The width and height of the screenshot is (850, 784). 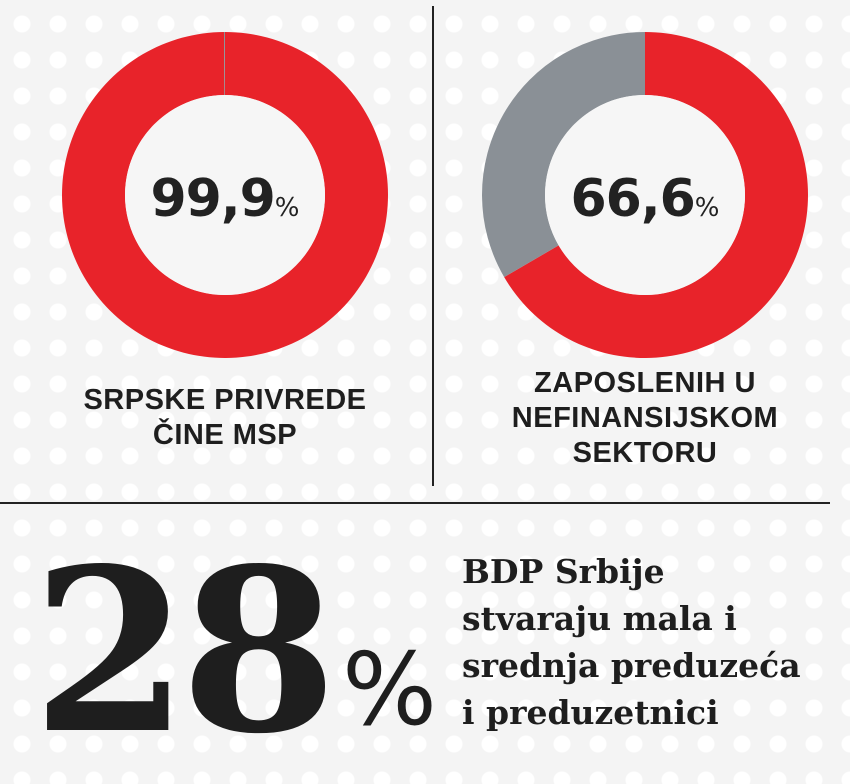 What do you see at coordinates (563, 571) in the screenshot?
I see `description-line: BDP Srbije` at bounding box center [563, 571].